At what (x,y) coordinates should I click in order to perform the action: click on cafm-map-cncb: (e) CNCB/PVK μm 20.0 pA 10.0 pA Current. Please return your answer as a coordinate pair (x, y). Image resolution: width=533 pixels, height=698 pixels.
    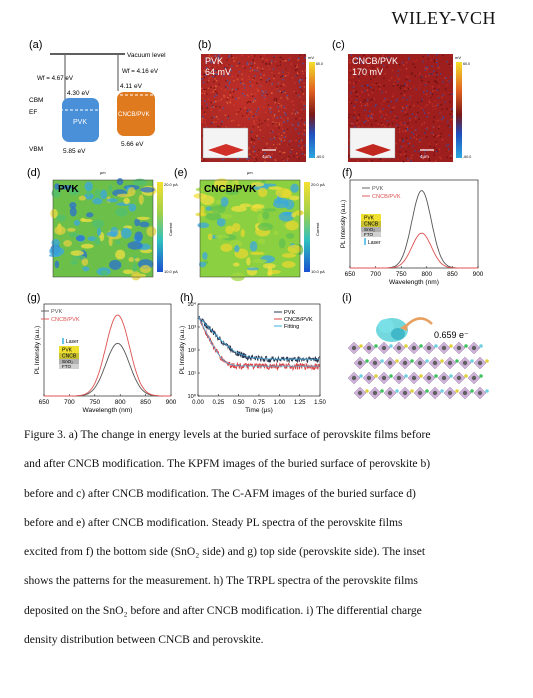
    Looking at the image, I should click on (249, 224).